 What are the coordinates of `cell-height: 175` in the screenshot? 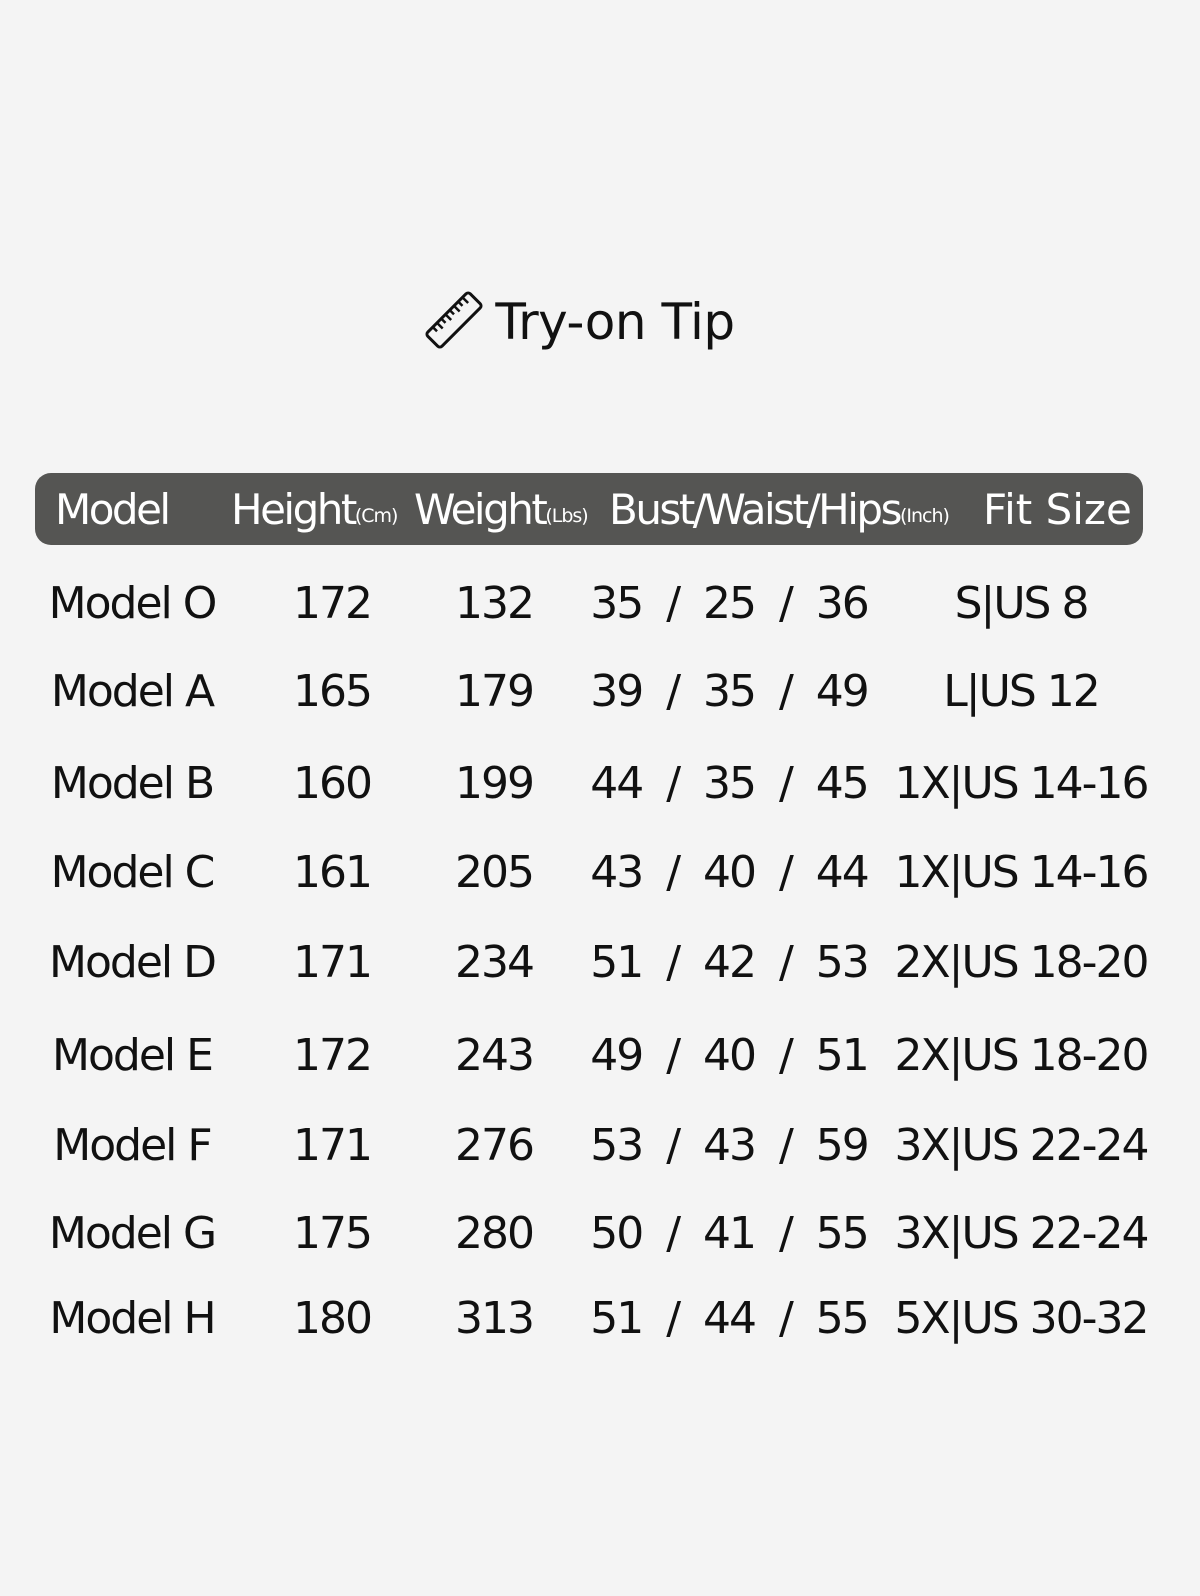 It's located at (333, 1233).